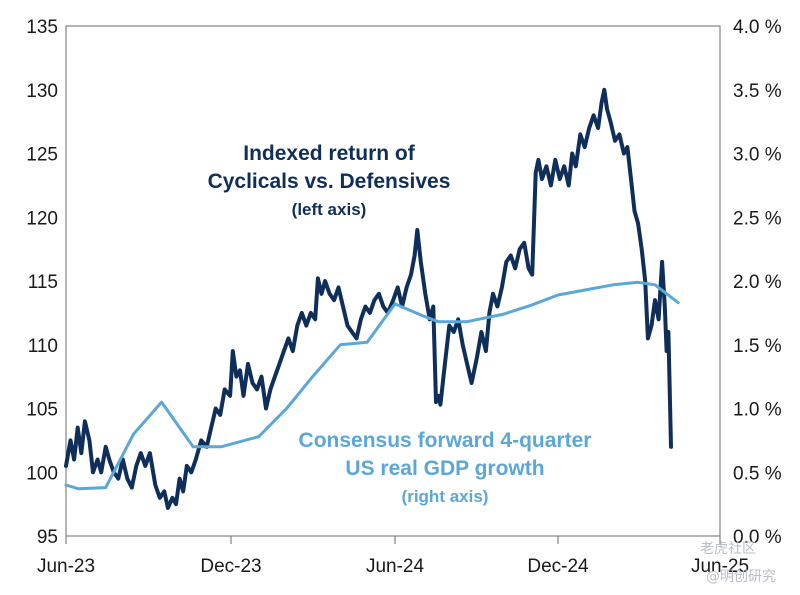 The height and width of the screenshot is (595, 800). Describe the element at coordinates (445, 496) in the screenshot. I see `annotation-right-line3: (right axis)` at that location.